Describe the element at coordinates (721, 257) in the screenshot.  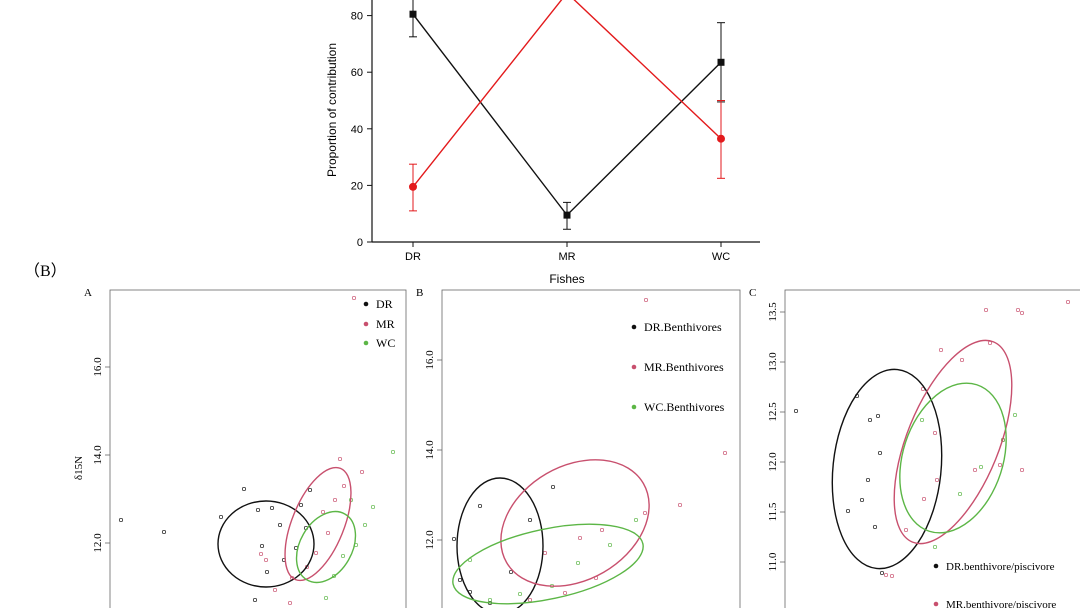
I see `x-tick-label: WC` at that location.